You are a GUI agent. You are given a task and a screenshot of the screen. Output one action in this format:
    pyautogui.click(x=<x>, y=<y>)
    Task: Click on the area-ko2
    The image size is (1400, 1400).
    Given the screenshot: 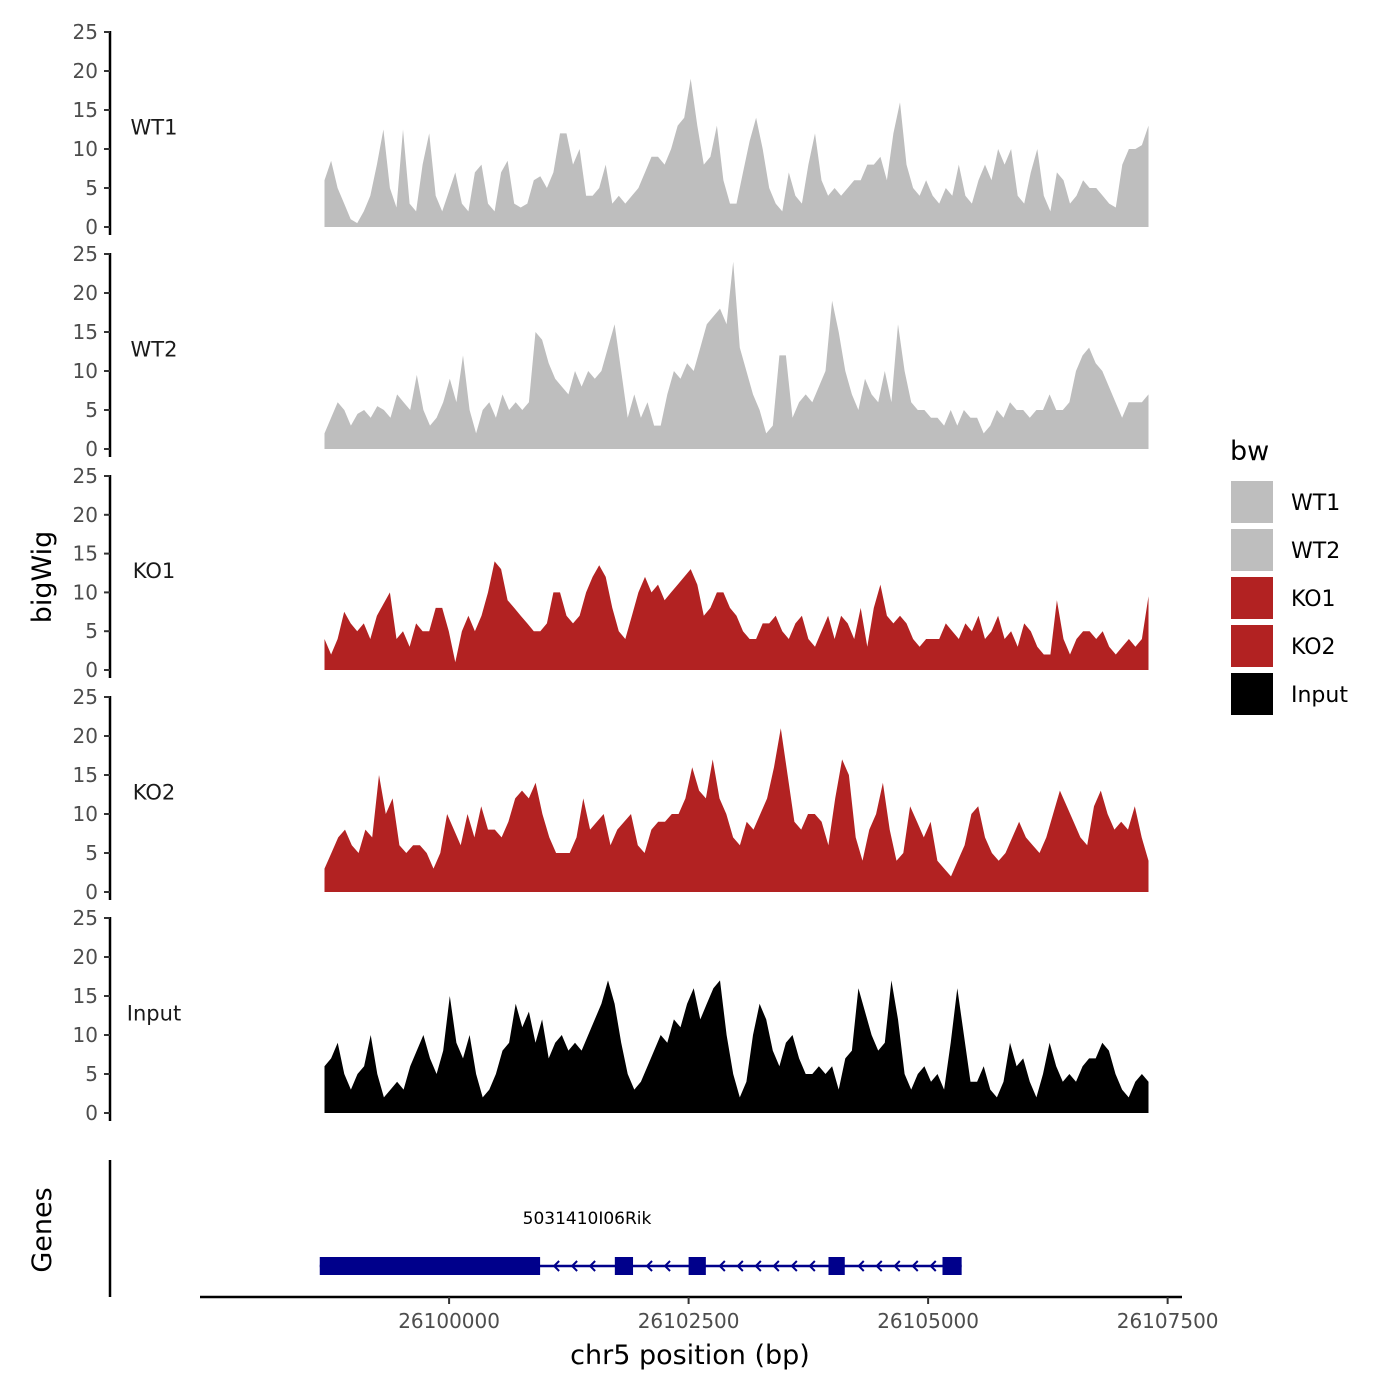 What is the action you would take?
    pyautogui.click(x=736, y=810)
    